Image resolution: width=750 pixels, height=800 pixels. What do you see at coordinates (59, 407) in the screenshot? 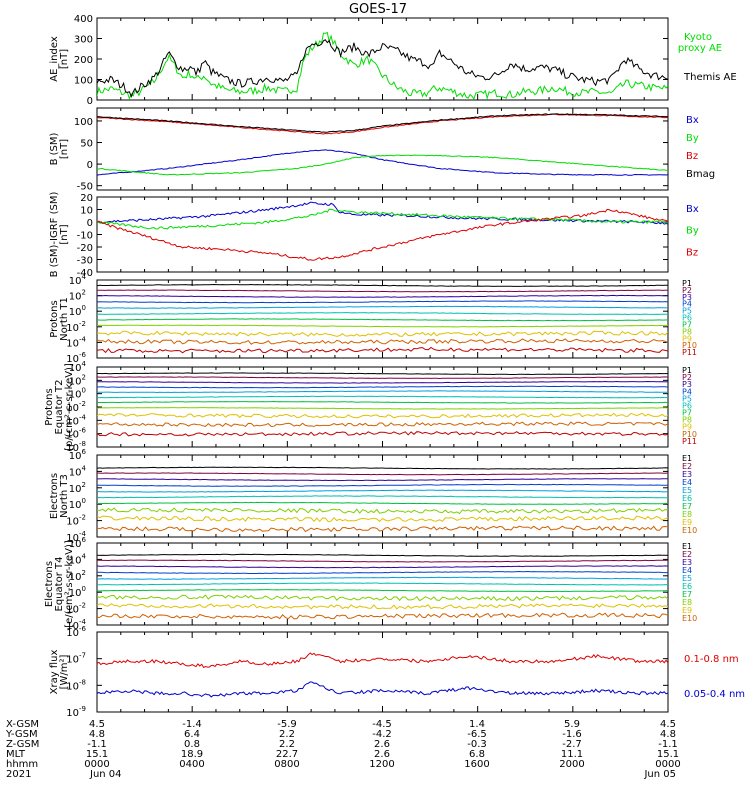
I see `y-axis-label: Equator T2` at bounding box center [59, 407].